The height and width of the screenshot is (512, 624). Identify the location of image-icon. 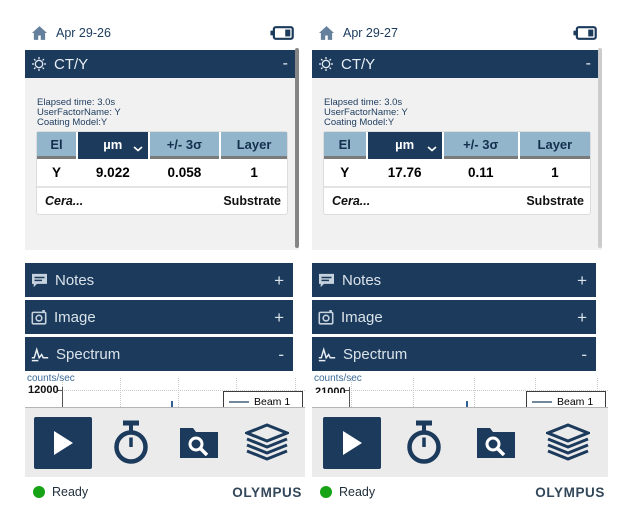
(39, 317).